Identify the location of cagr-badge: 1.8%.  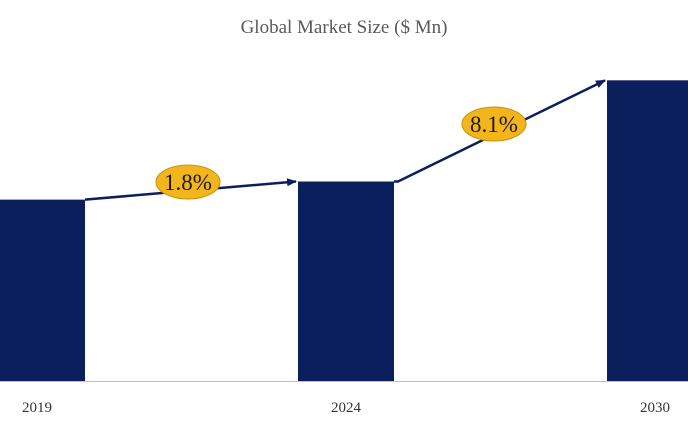
(188, 182).